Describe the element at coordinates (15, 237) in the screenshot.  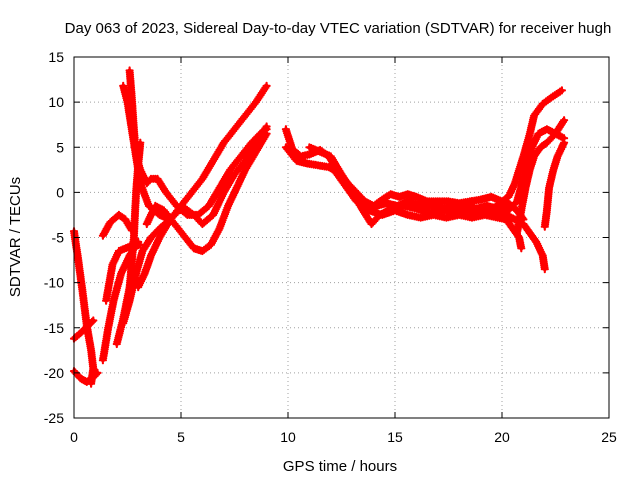
I see `y-axis-label: SDTVAR / TECUs` at that location.